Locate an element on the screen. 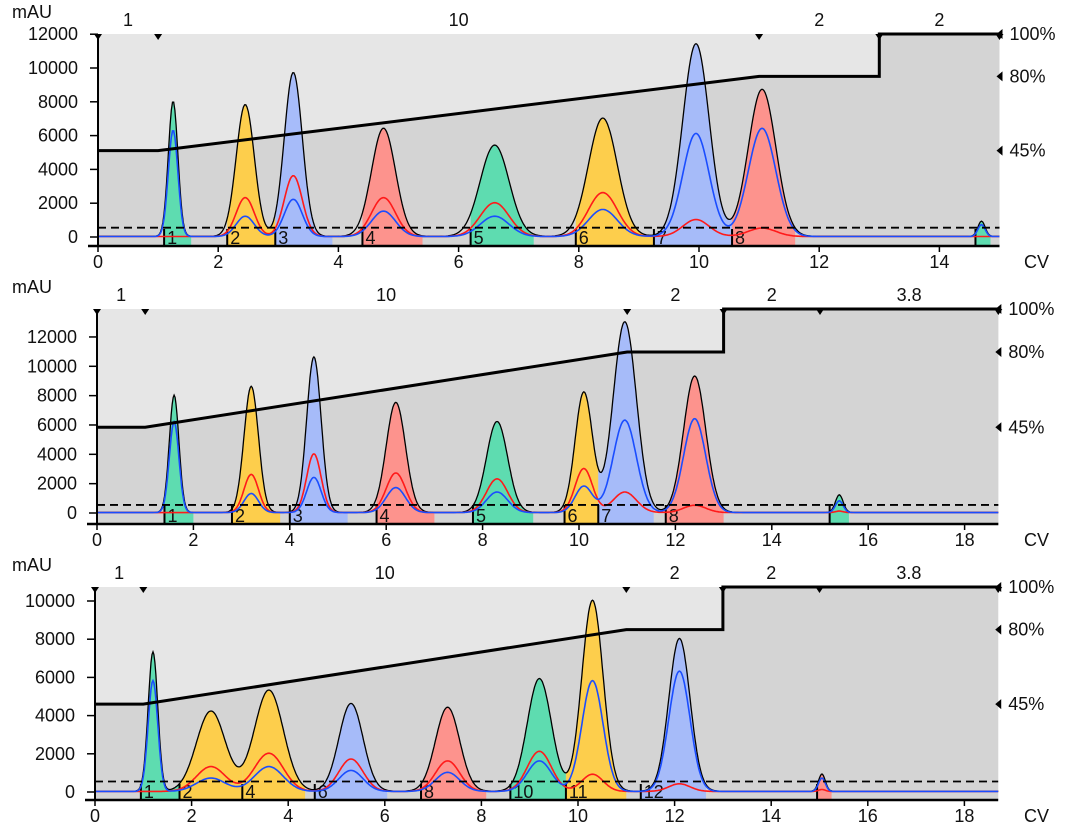 The image size is (1082, 832). y-axis-label: mAU is located at coordinates (32, 287).